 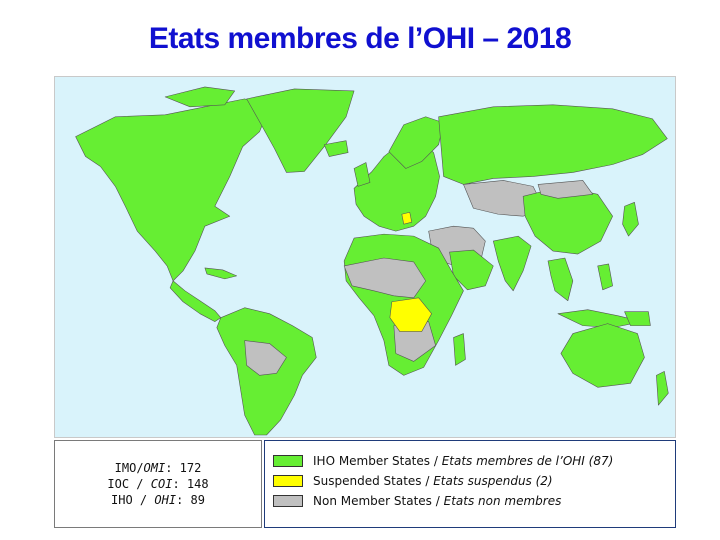 What do you see at coordinates (384, 278) in the screenshot?
I see `sahara-non-member` at bounding box center [384, 278].